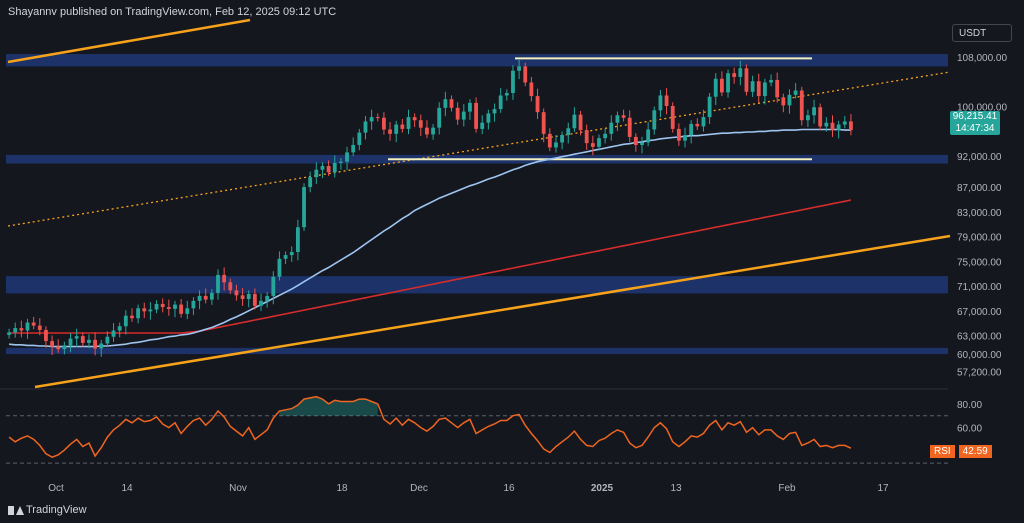 The height and width of the screenshot is (523, 1024). Describe the element at coordinates (975, 123) in the screenshot. I see `last-price-tag: 96,215.41 14:47:34` at that location.